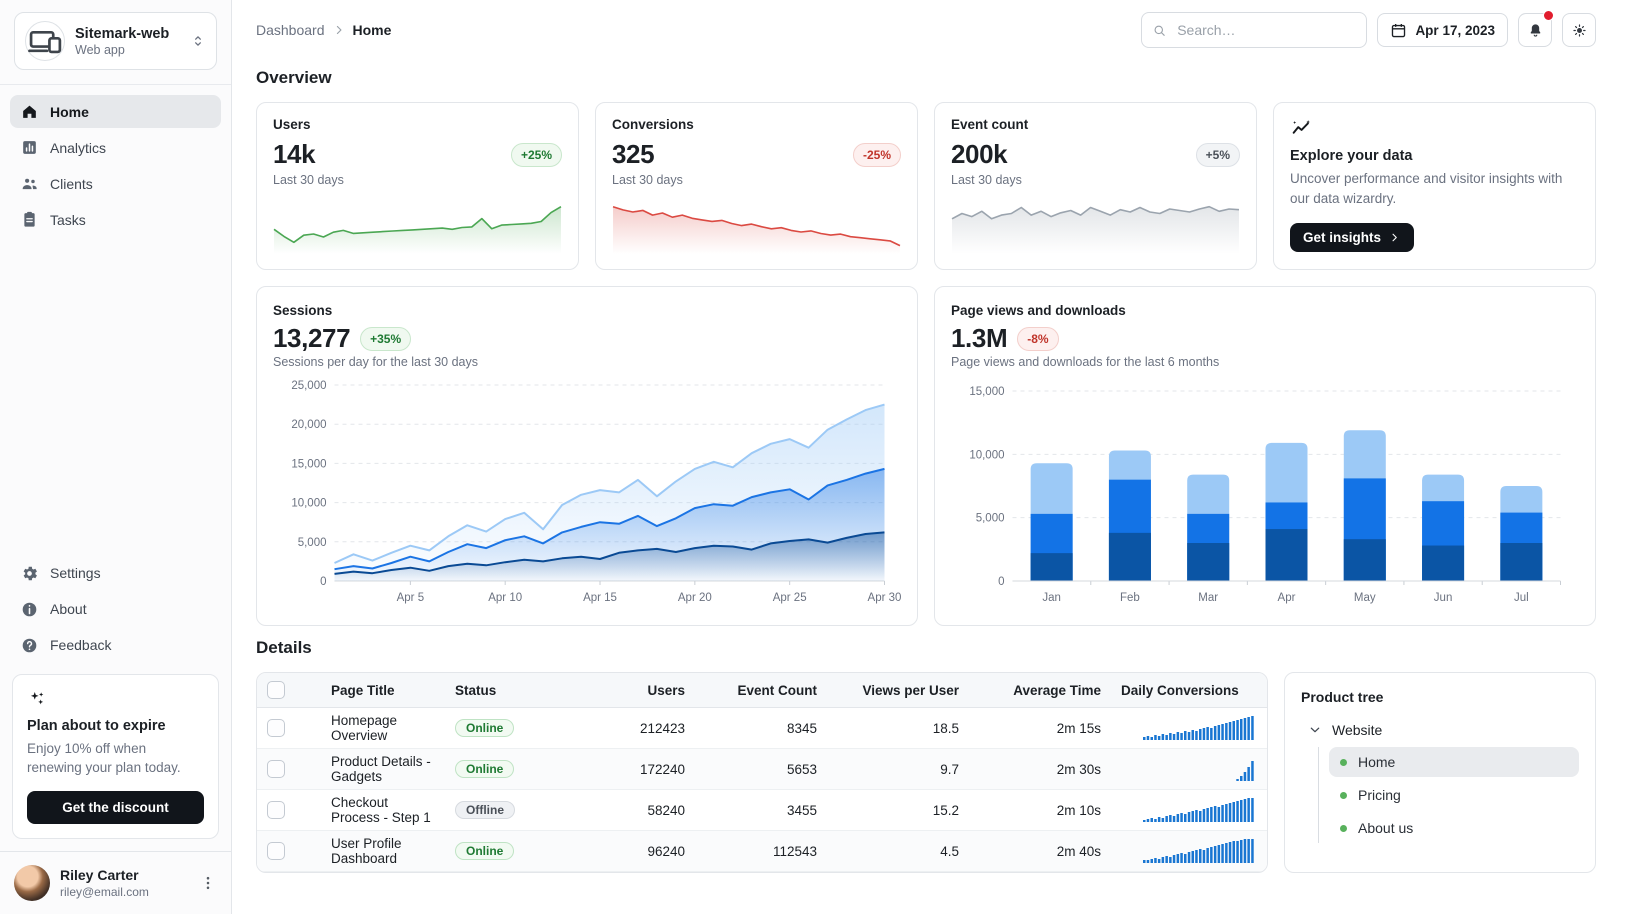  What do you see at coordinates (653, 124) in the screenshot?
I see `stat-card-title: Conversions` at bounding box center [653, 124].